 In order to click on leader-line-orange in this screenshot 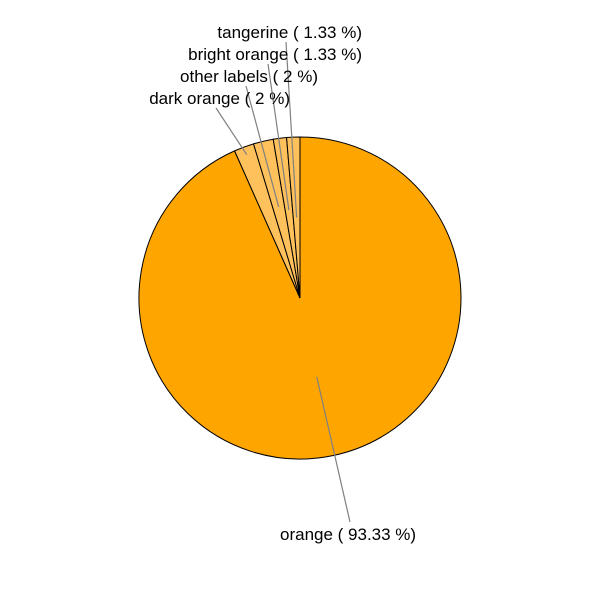, I will do `click(333, 449)`.